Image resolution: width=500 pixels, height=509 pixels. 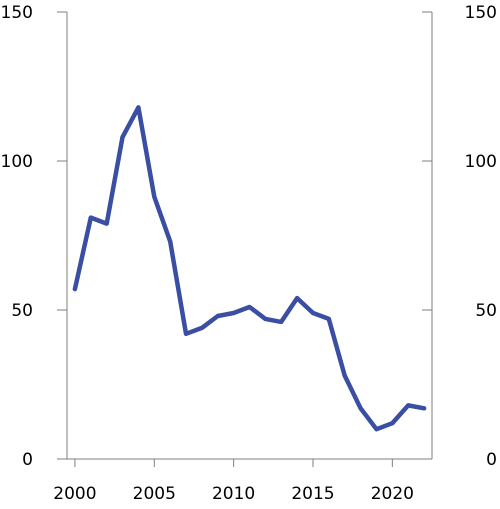 What do you see at coordinates (22, 311) in the screenshot?
I see `y-tick-left-label: 50` at bounding box center [22, 311].